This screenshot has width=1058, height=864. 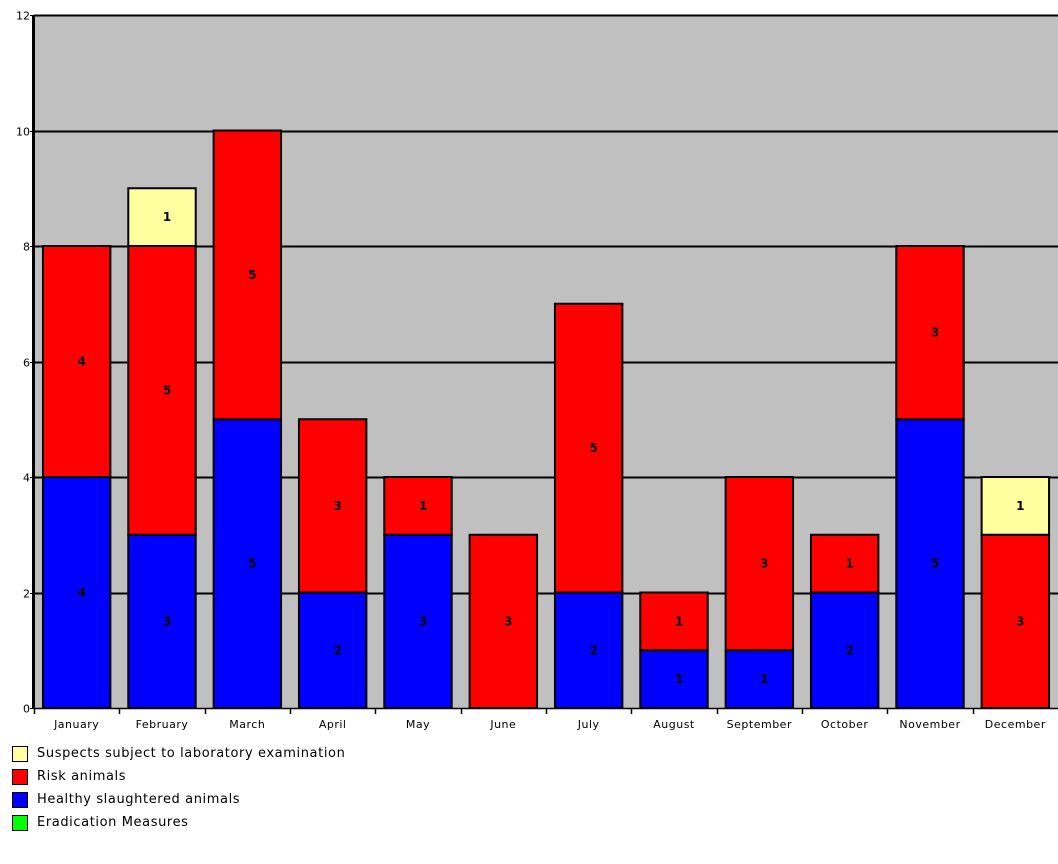 I want to click on x-category-label: January, so click(x=76, y=724).